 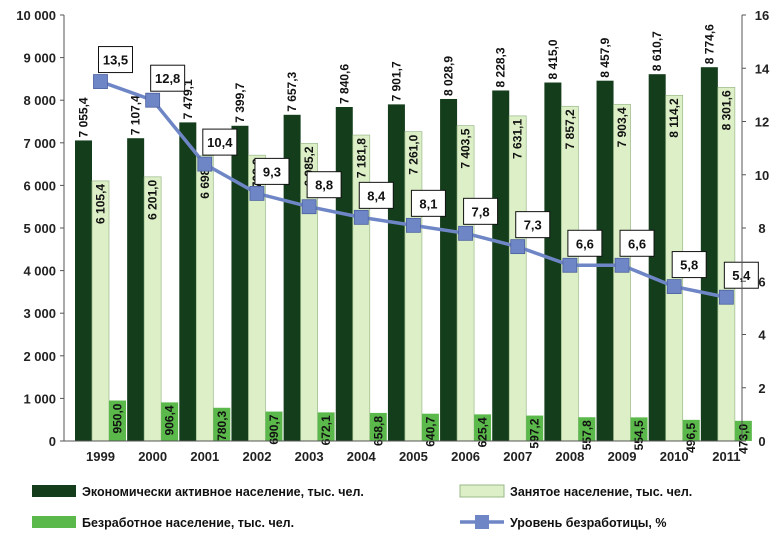 I want to click on rate-marker-2011, so click(x=726, y=297).